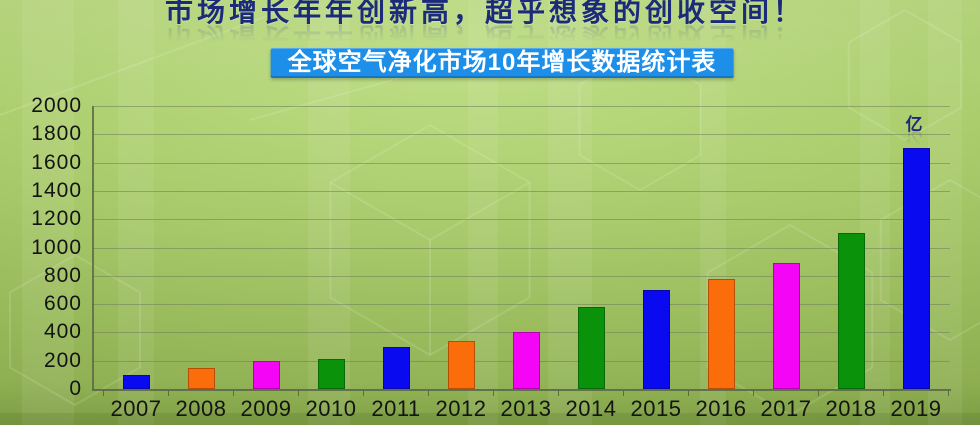 The height and width of the screenshot is (425, 980). Describe the element at coordinates (62, 360) in the screenshot. I see `y-tick-label-200: 200` at that location.